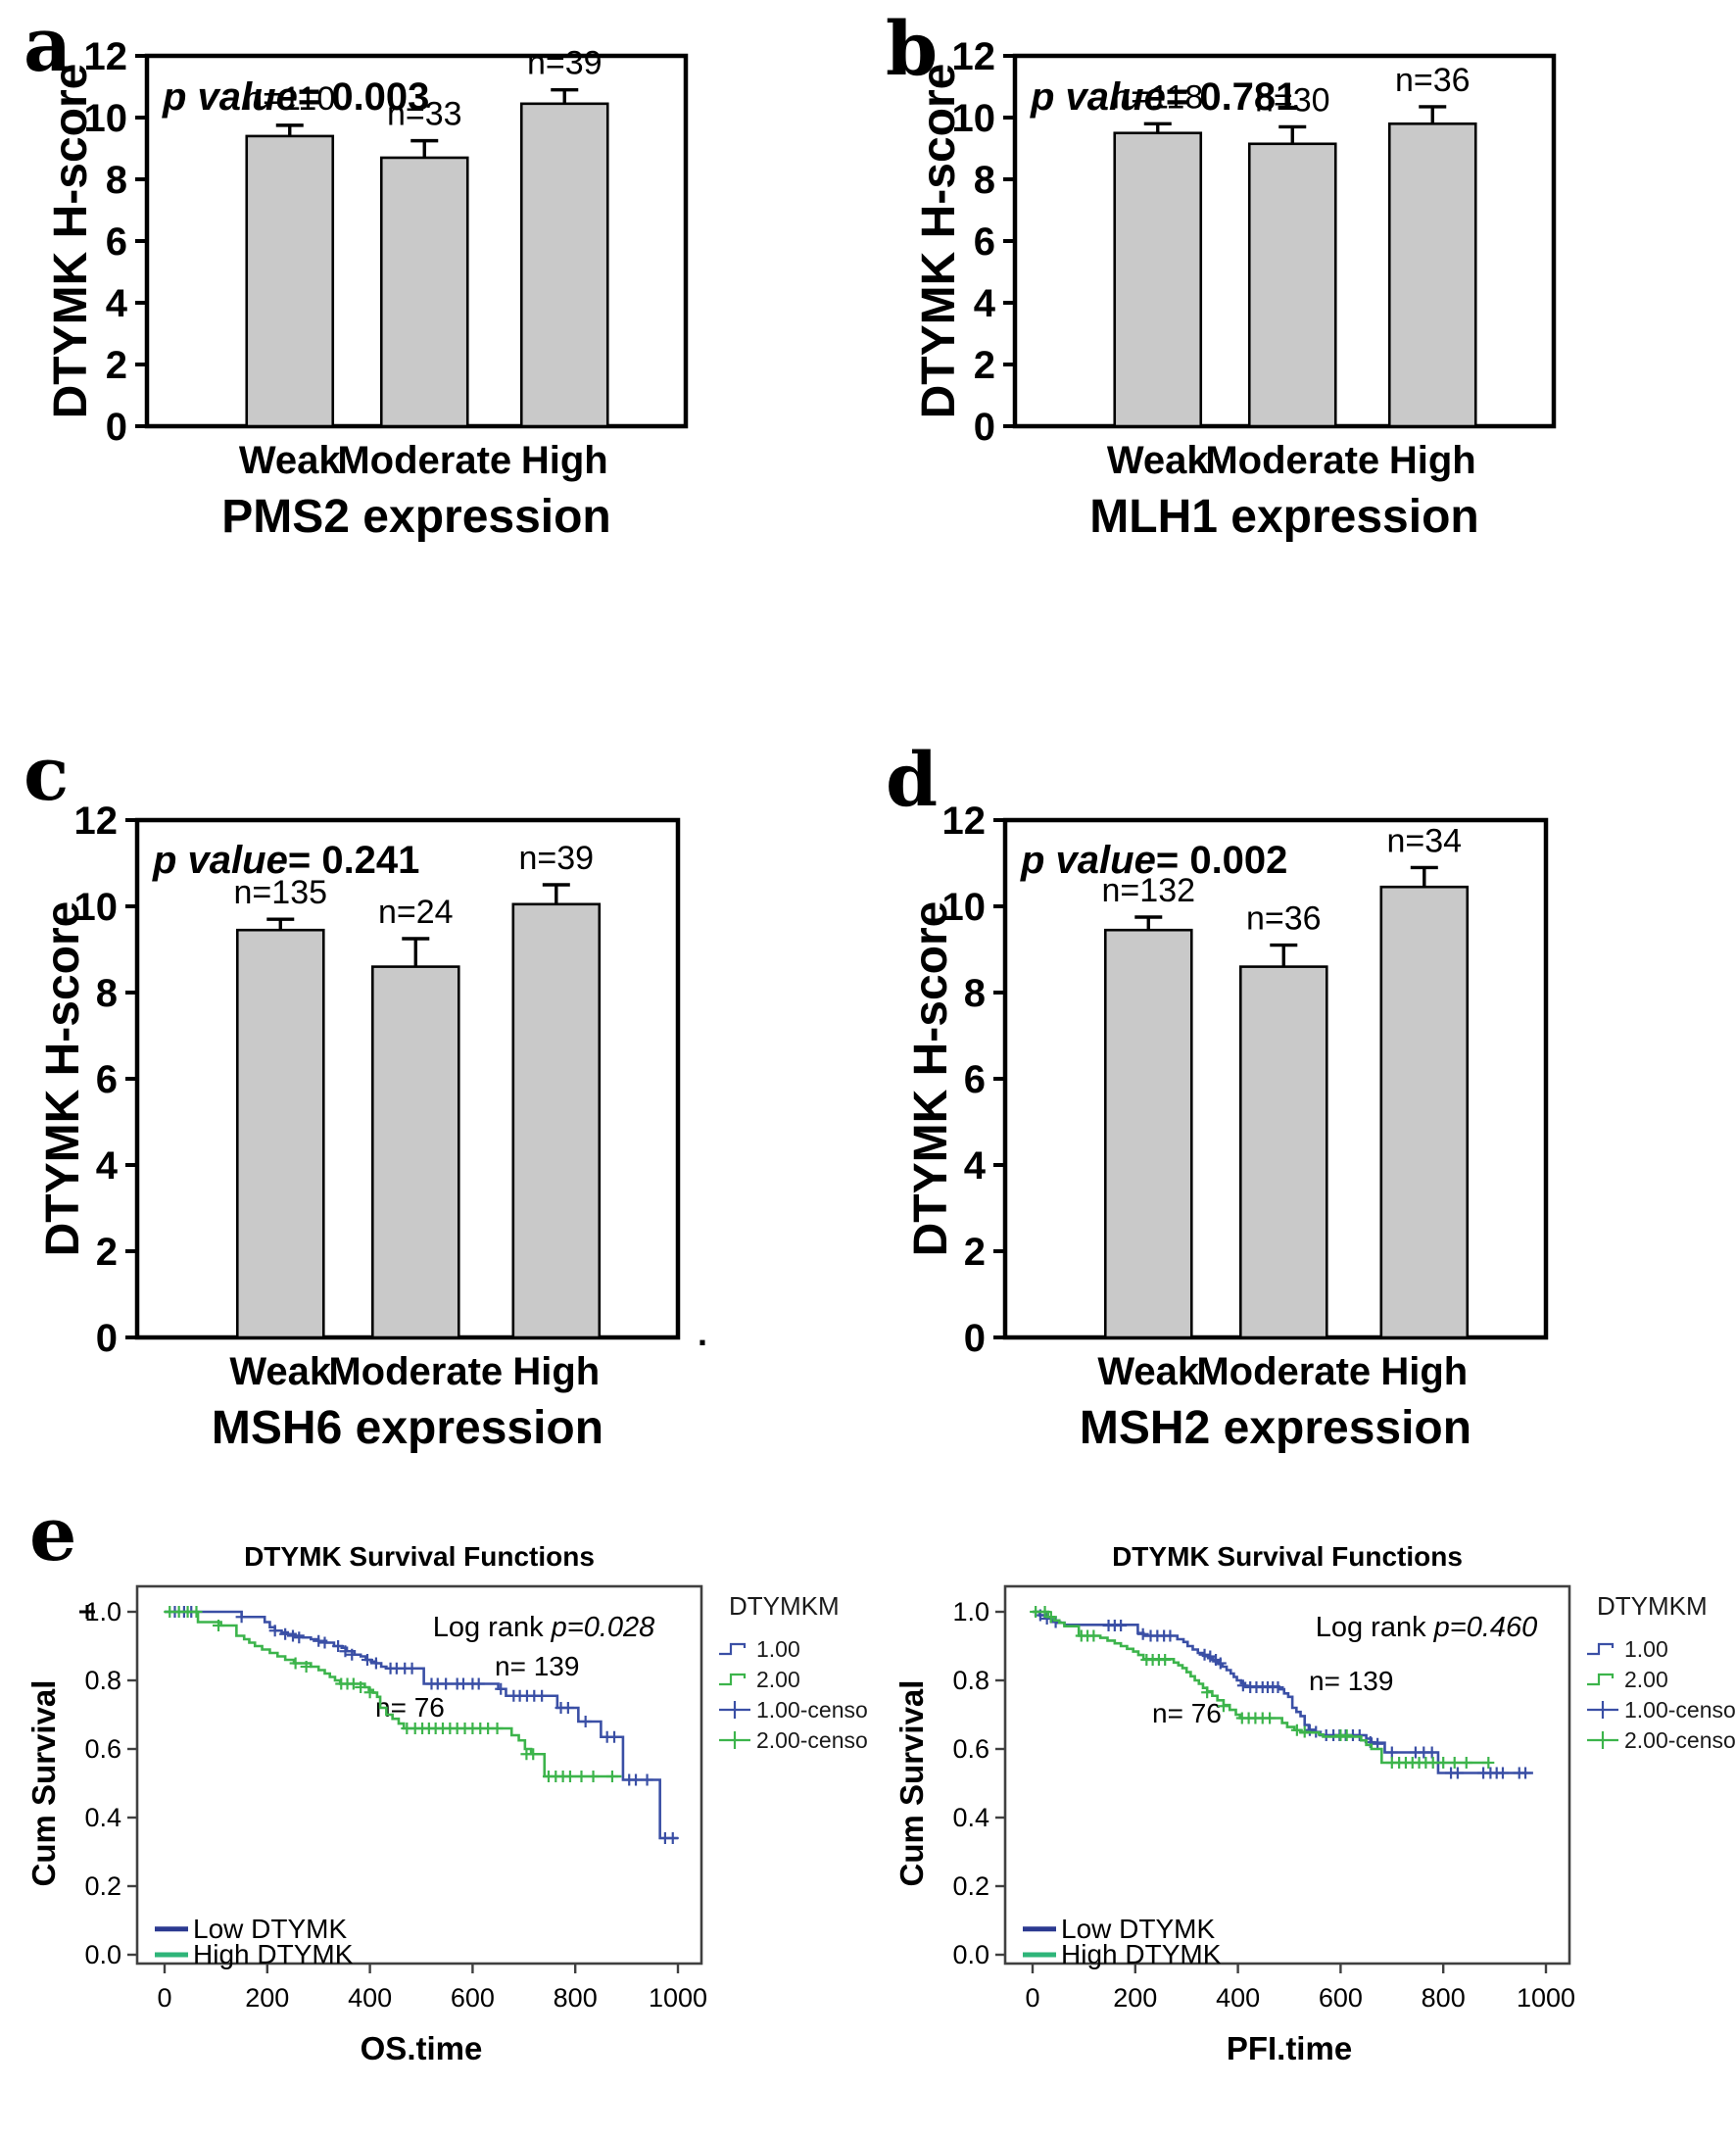 This screenshot has height=2136, width=1736. What do you see at coordinates (678, 1998) in the screenshot?
I see `x-tick-label: 1000` at bounding box center [678, 1998].